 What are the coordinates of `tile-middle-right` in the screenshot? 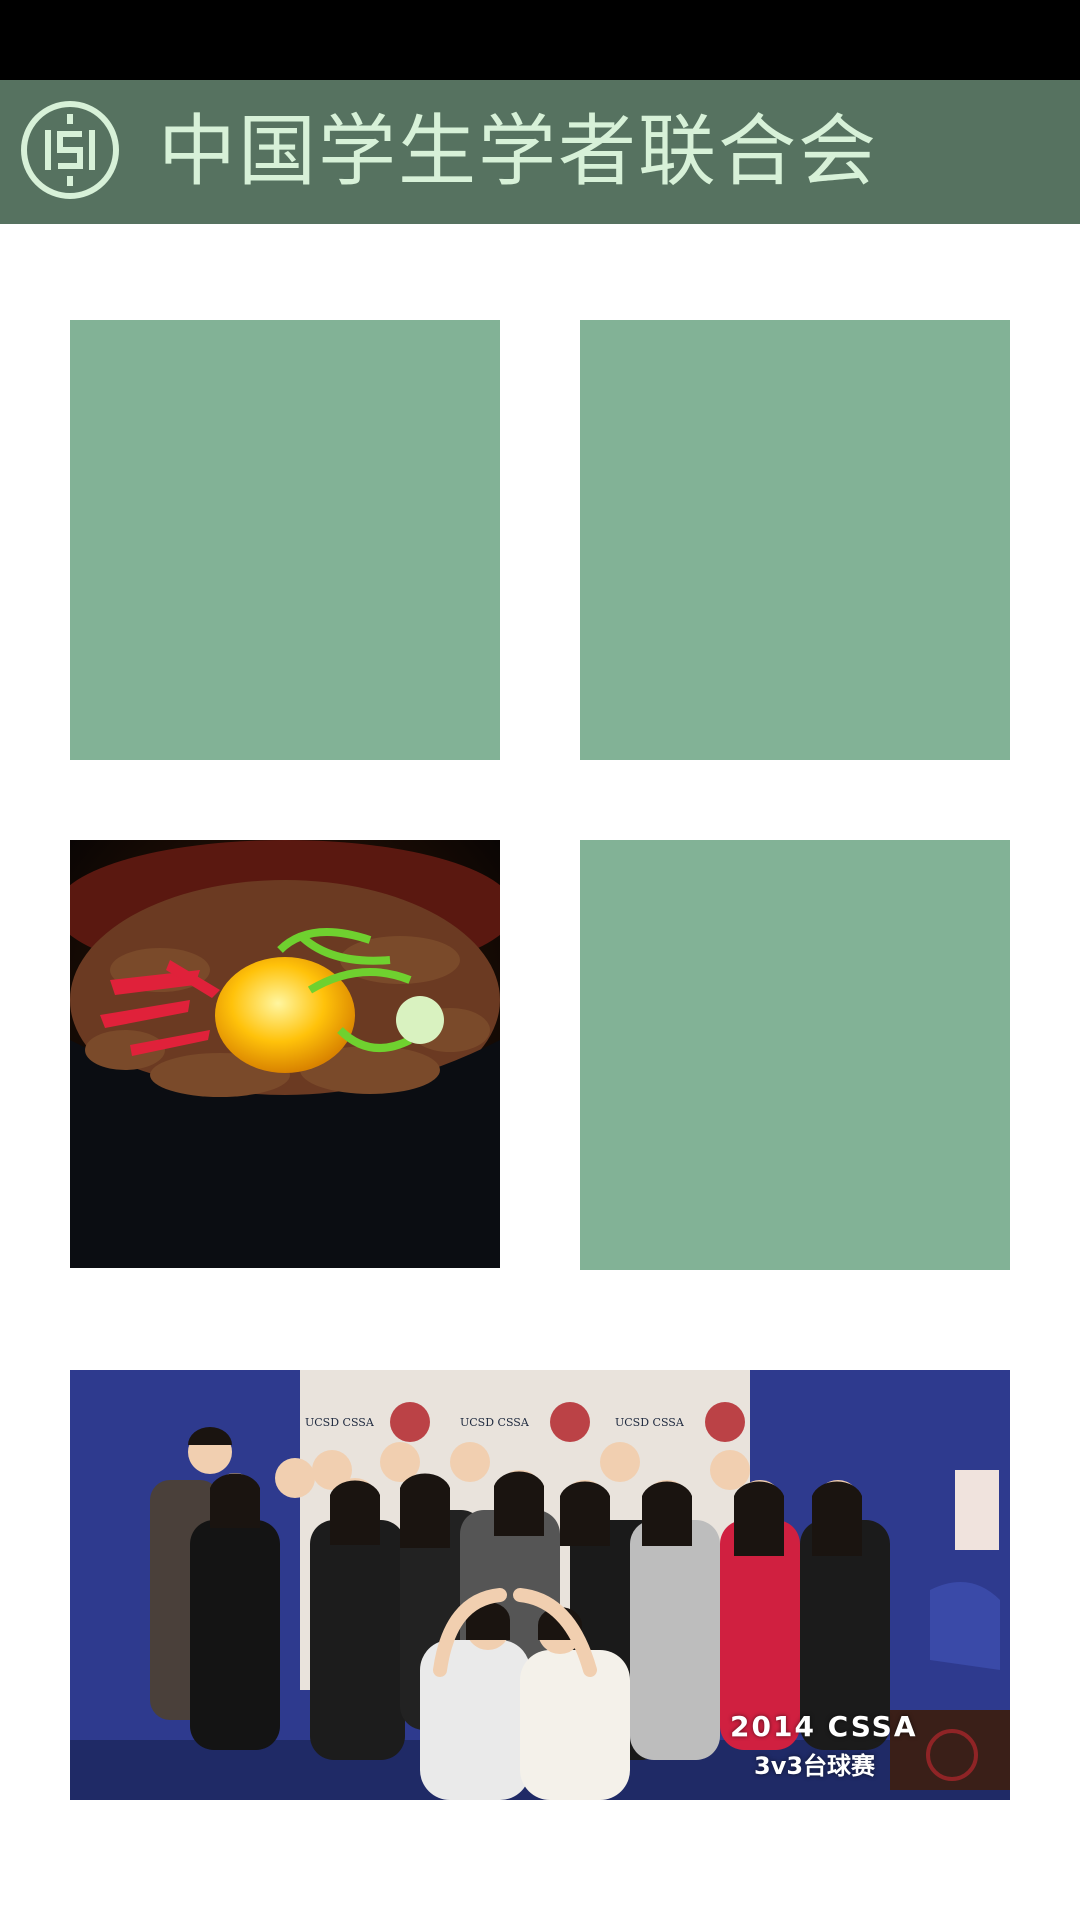 It's located at (795, 1055).